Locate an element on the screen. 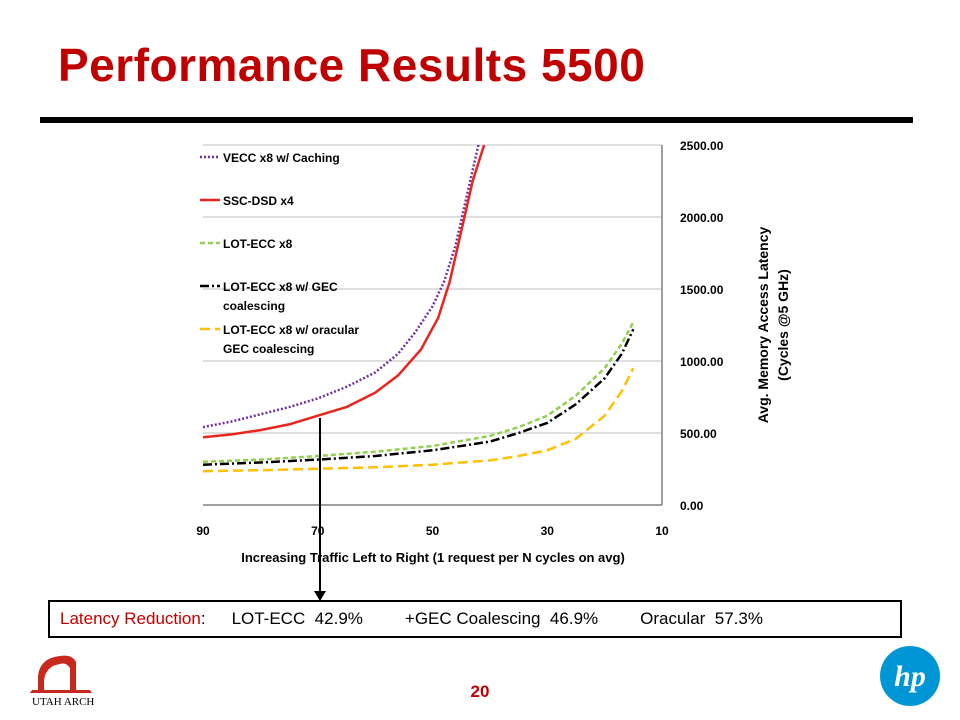  callout-item-lot-ecc: LOT-ECC 42.9% is located at coordinates (297, 618).